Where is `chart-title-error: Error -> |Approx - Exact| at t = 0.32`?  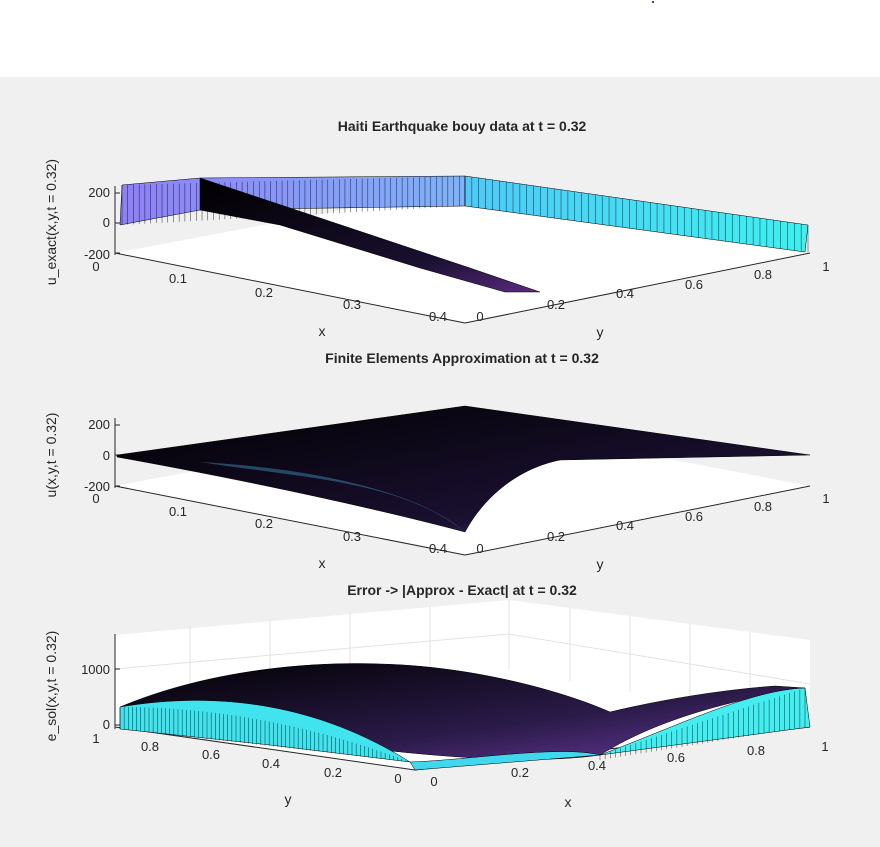
chart-title-error: Error -> |Approx - Exact| at t = 0.32 is located at coordinates (462, 590).